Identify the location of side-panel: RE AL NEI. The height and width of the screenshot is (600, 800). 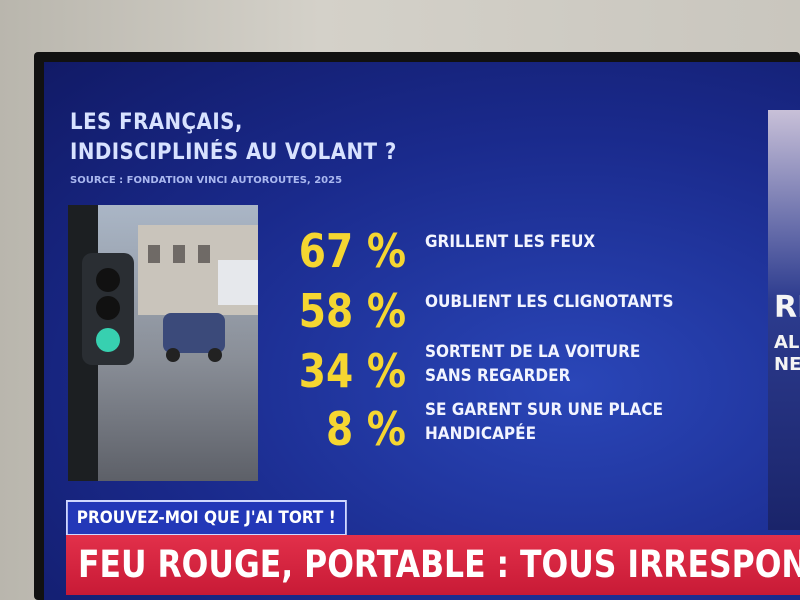
(784, 320).